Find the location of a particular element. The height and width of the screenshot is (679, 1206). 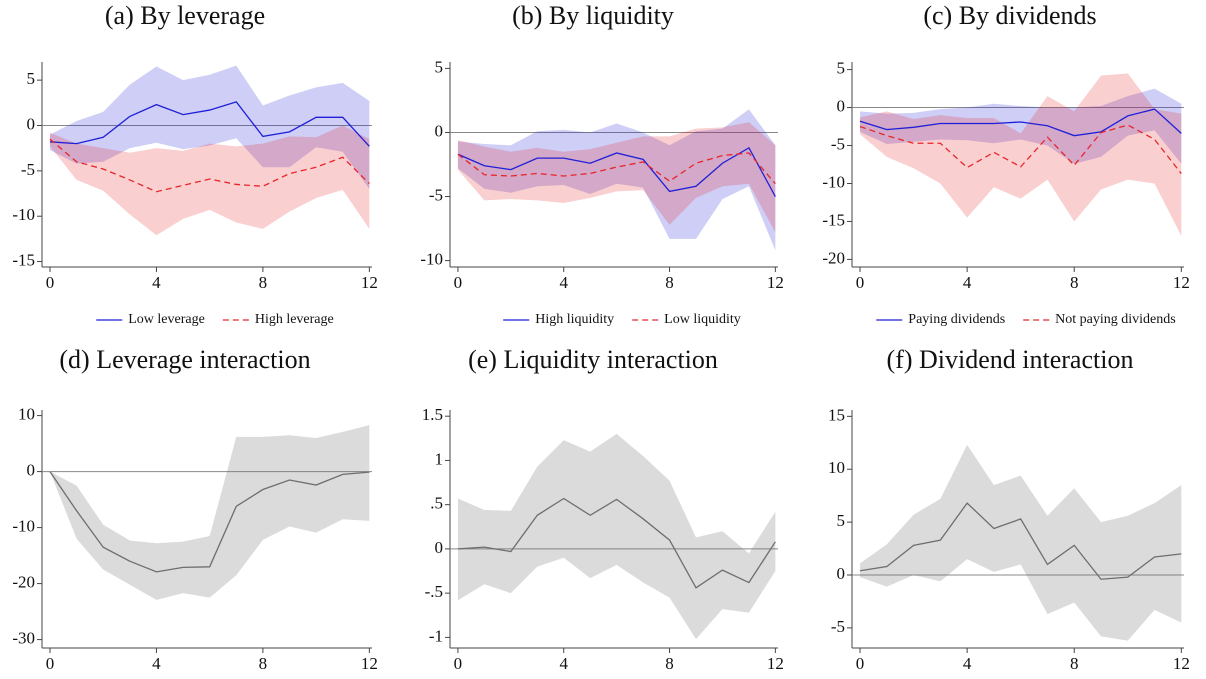

y-tick-label: -30 is located at coordinates (23, 638).